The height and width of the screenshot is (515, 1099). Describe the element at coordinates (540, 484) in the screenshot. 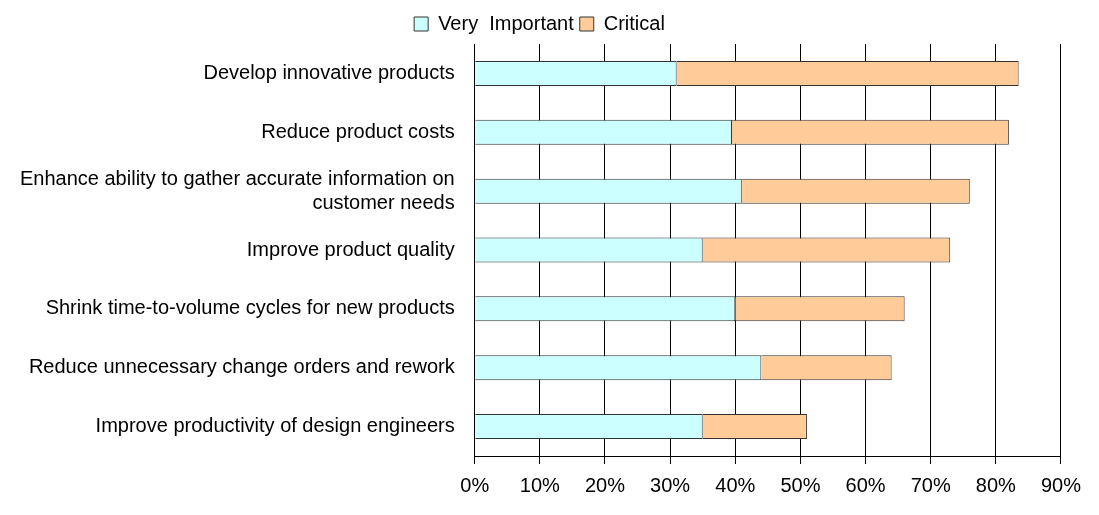

I see `x-tick-label: 10%` at that location.